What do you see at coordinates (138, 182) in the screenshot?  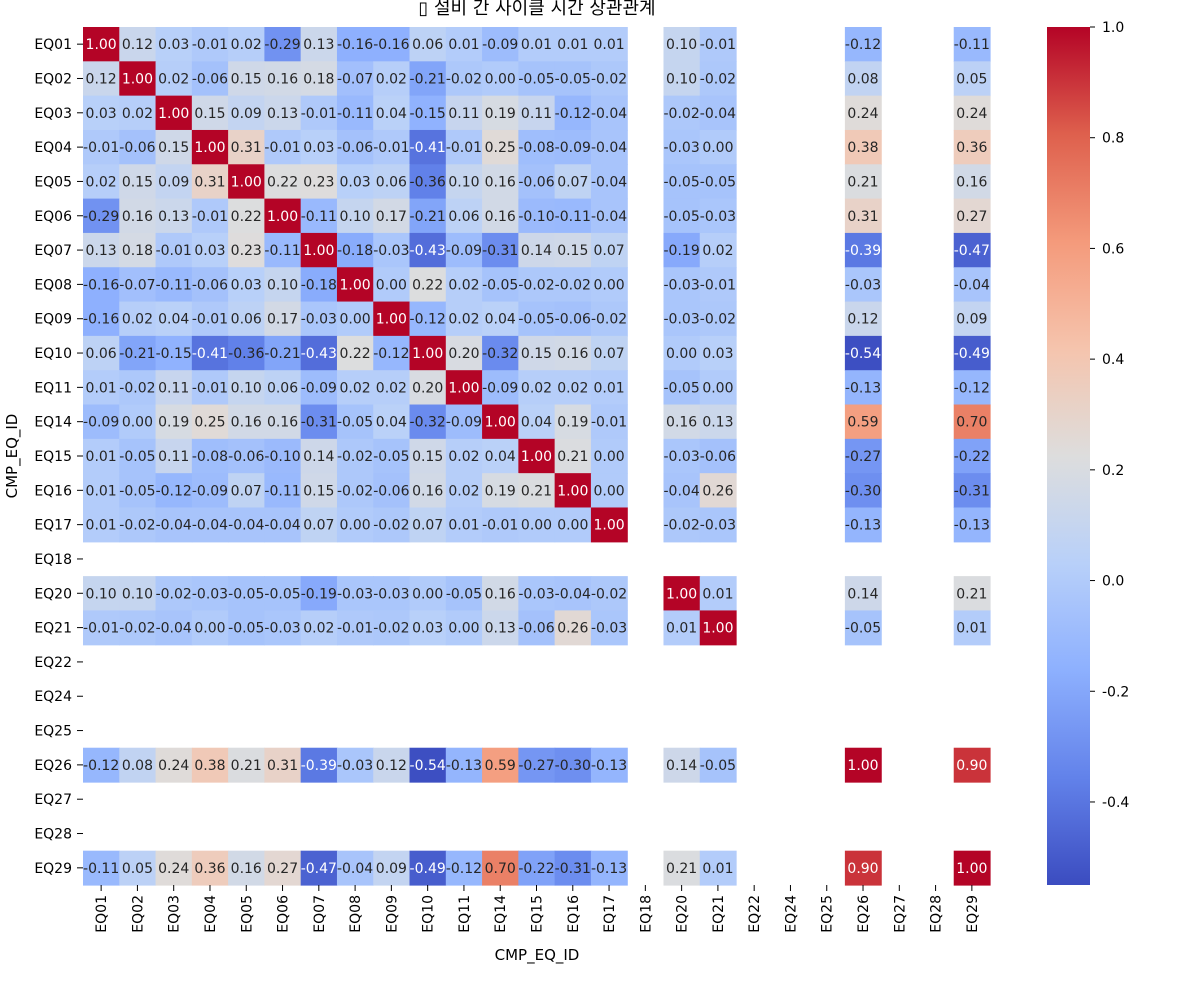 I see `heatmap-cell-EQ05-EQ02` at bounding box center [138, 182].